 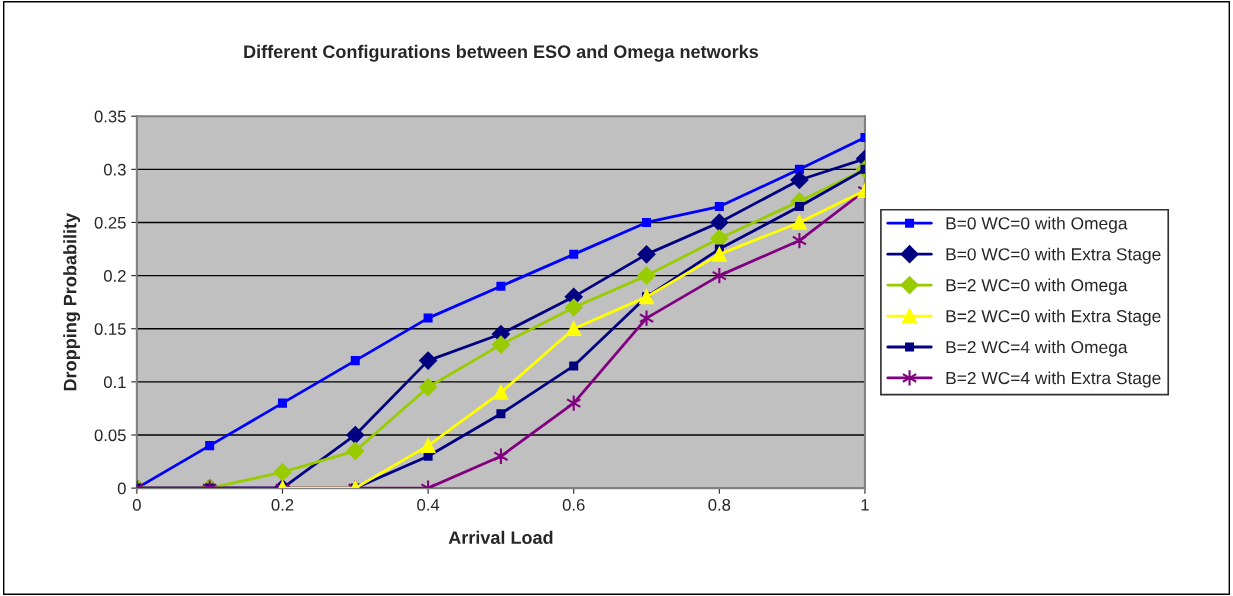 What do you see at coordinates (114, 169) in the screenshot?
I see `y-tick-label: 0.3` at bounding box center [114, 169].